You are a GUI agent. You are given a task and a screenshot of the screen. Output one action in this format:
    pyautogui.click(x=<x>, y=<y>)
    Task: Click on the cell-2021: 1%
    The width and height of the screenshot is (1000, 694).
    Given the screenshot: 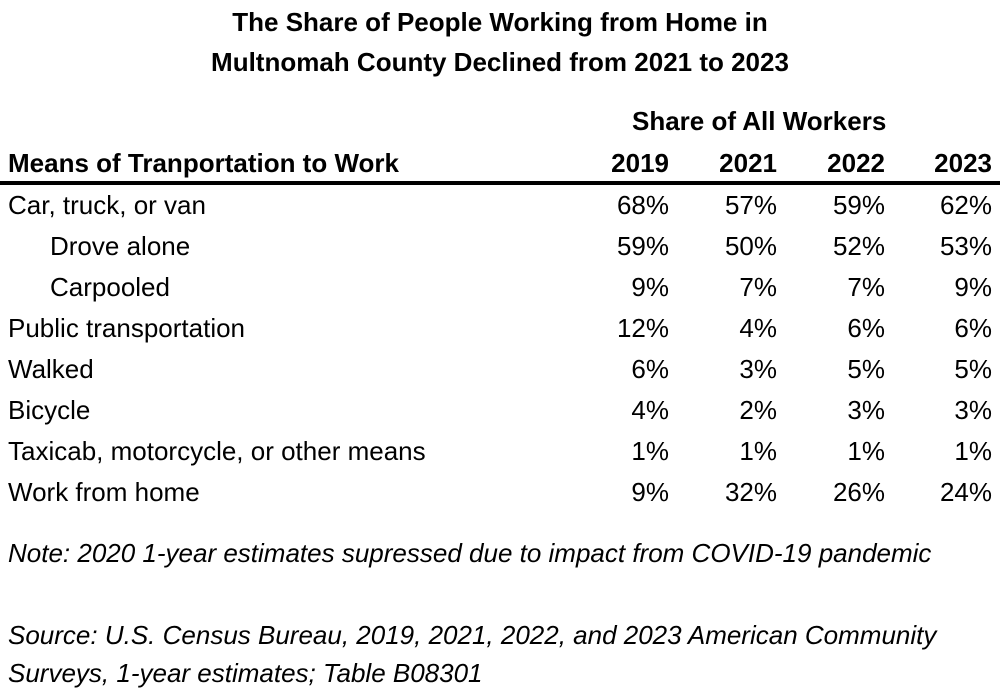 What is the action you would take?
    pyautogui.click(x=758, y=451)
    